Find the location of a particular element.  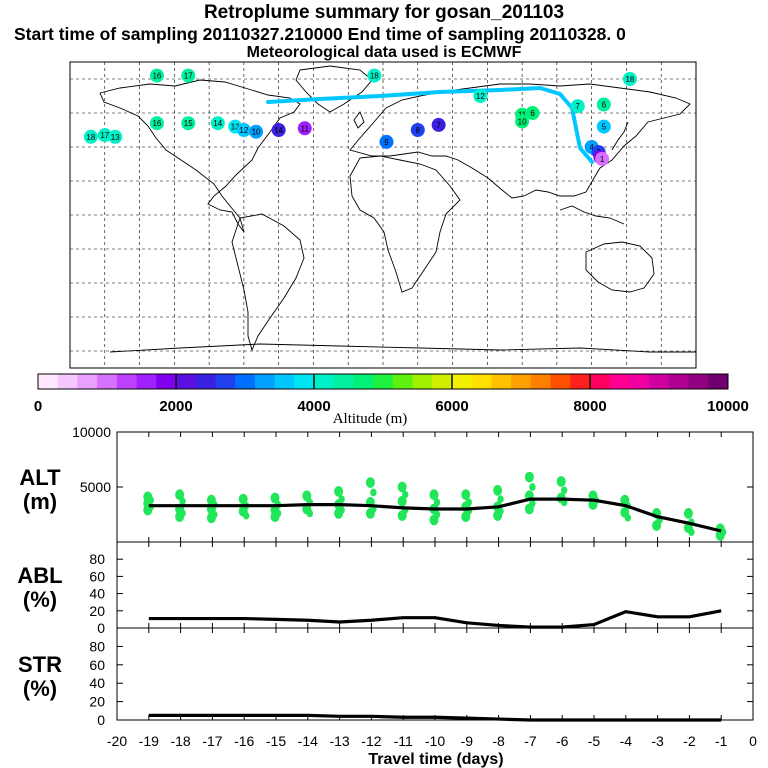

y-tick-label: 10000 is located at coordinates (91, 432).